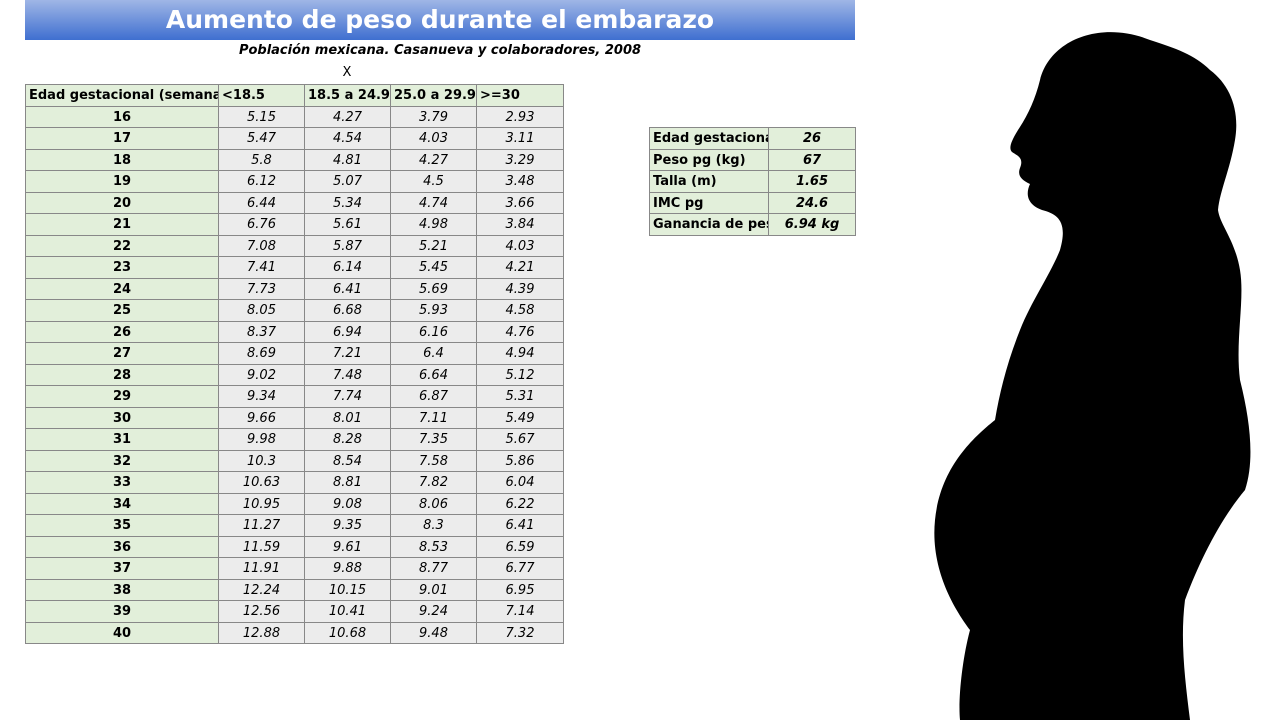 The height and width of the screenshot is (720, 1280). What do you see at coordinates (261, 159) in the screenshot?
I see `cell: 5.8` at bounding box center [261, 159].